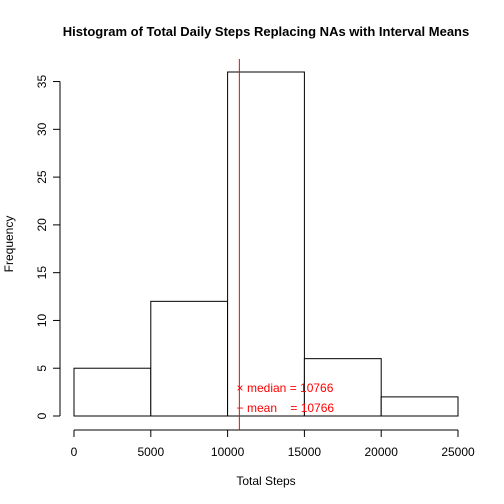  Describe the element at coordinates (239, 388) in the screenshot. I see `legend-symbol-median: ×` at that location.